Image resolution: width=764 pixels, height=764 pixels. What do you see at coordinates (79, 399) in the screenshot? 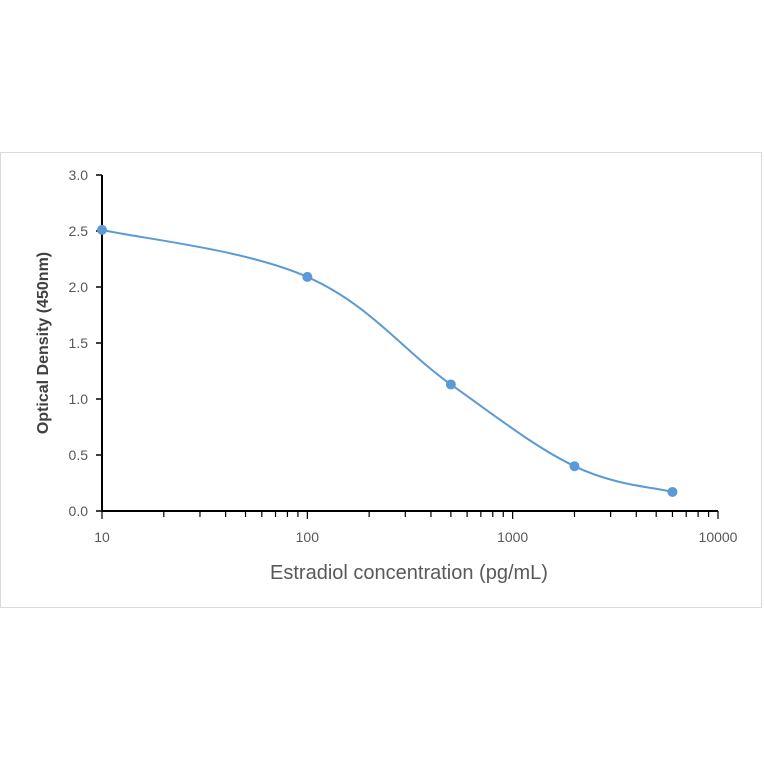
I see `y-tick-label: 1.0` at bounding box center [79, 399].